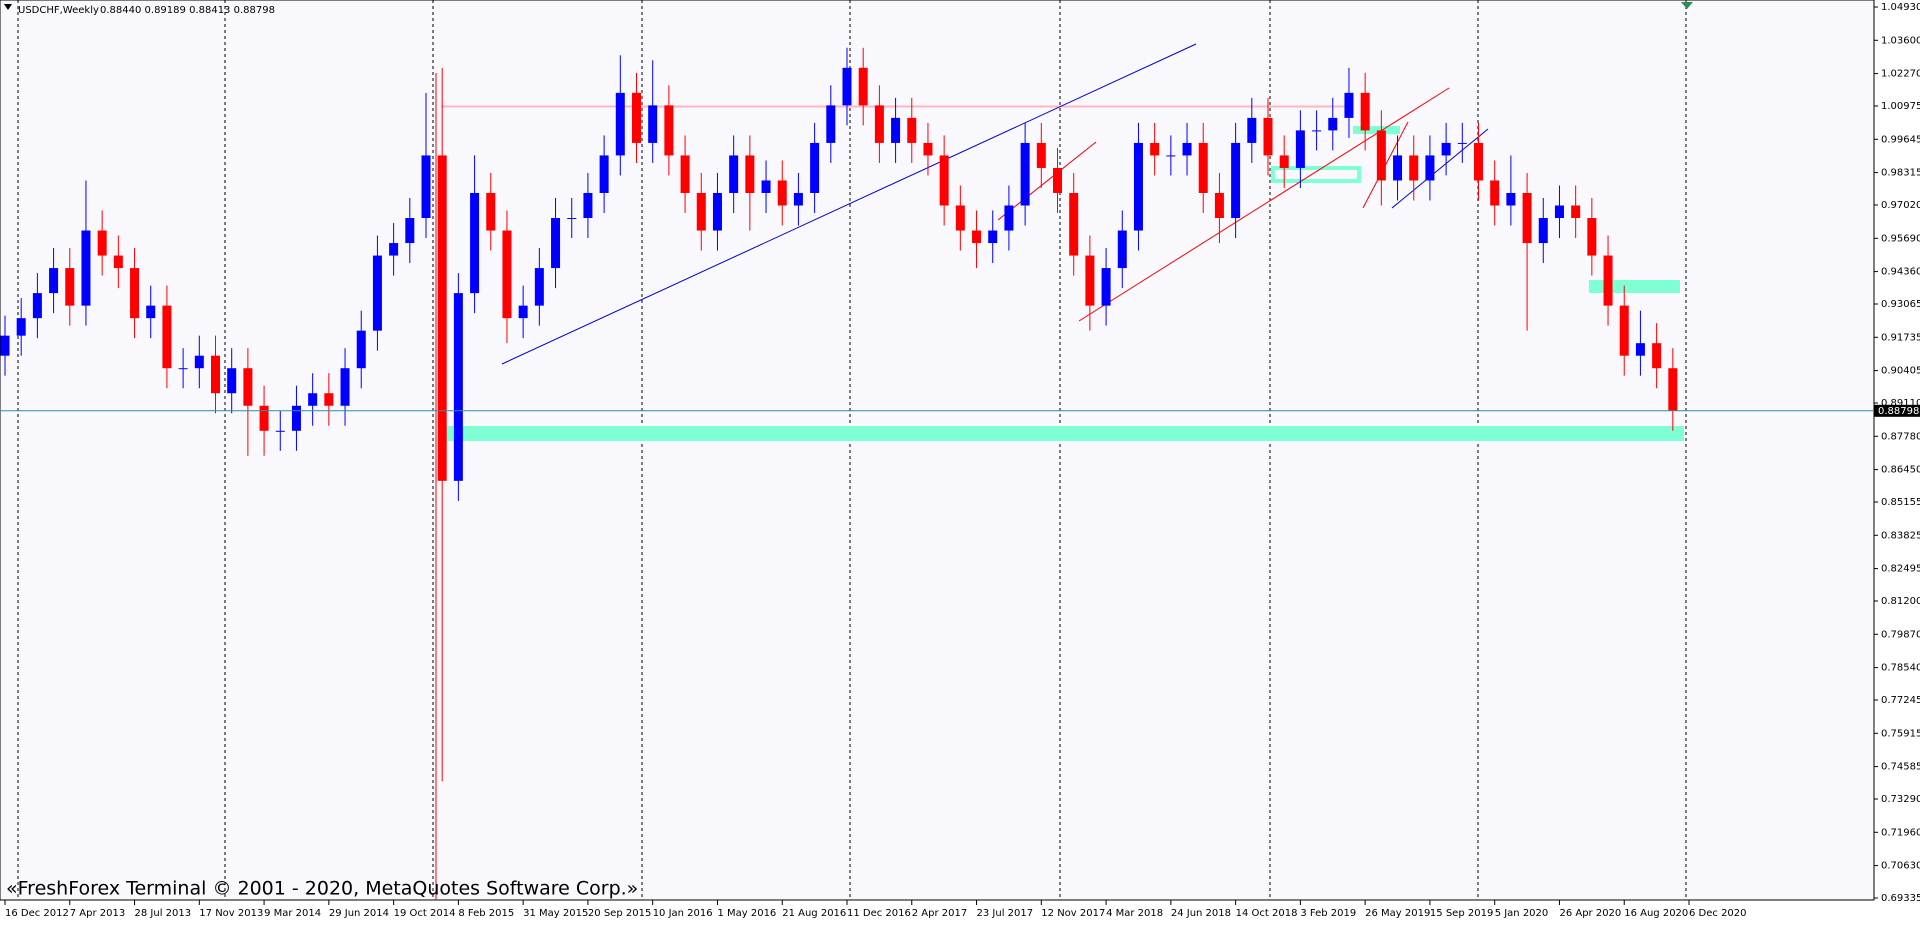 This screenshot has height=927, width=1920. What do you see at coordinates (1900, 403) in the screenshot?
I see `y-tick-label: 0.89110` at bounding box center [1900, 403].